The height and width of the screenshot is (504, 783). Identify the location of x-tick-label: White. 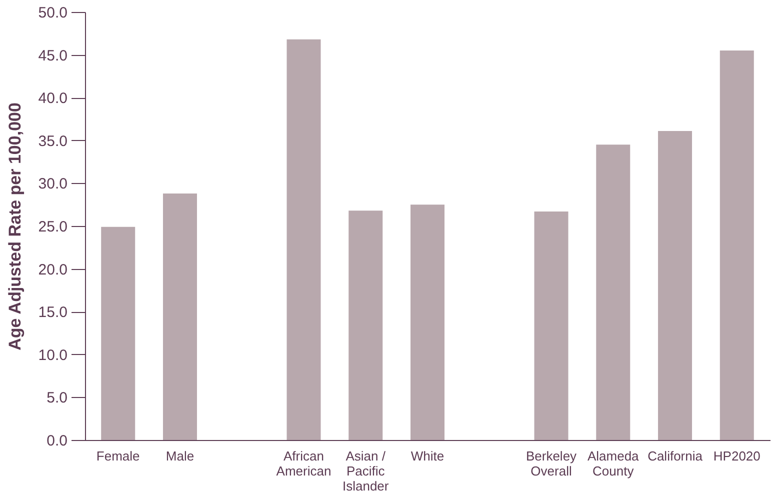
(427, 456).